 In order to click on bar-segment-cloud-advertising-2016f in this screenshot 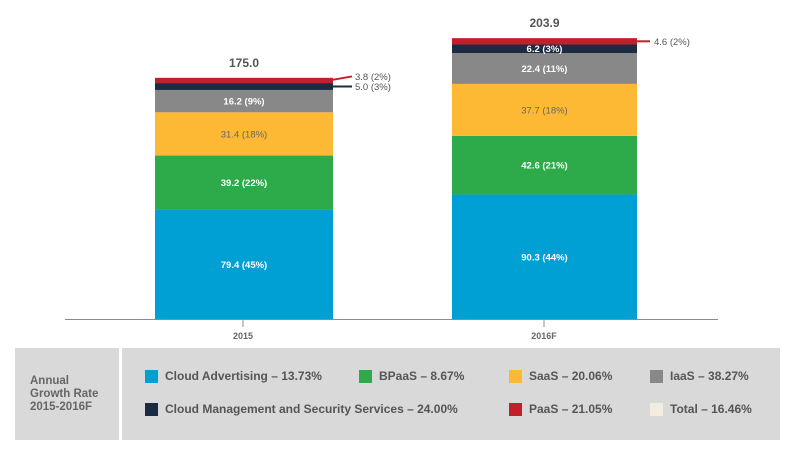, I will do `click(544, 256)`.